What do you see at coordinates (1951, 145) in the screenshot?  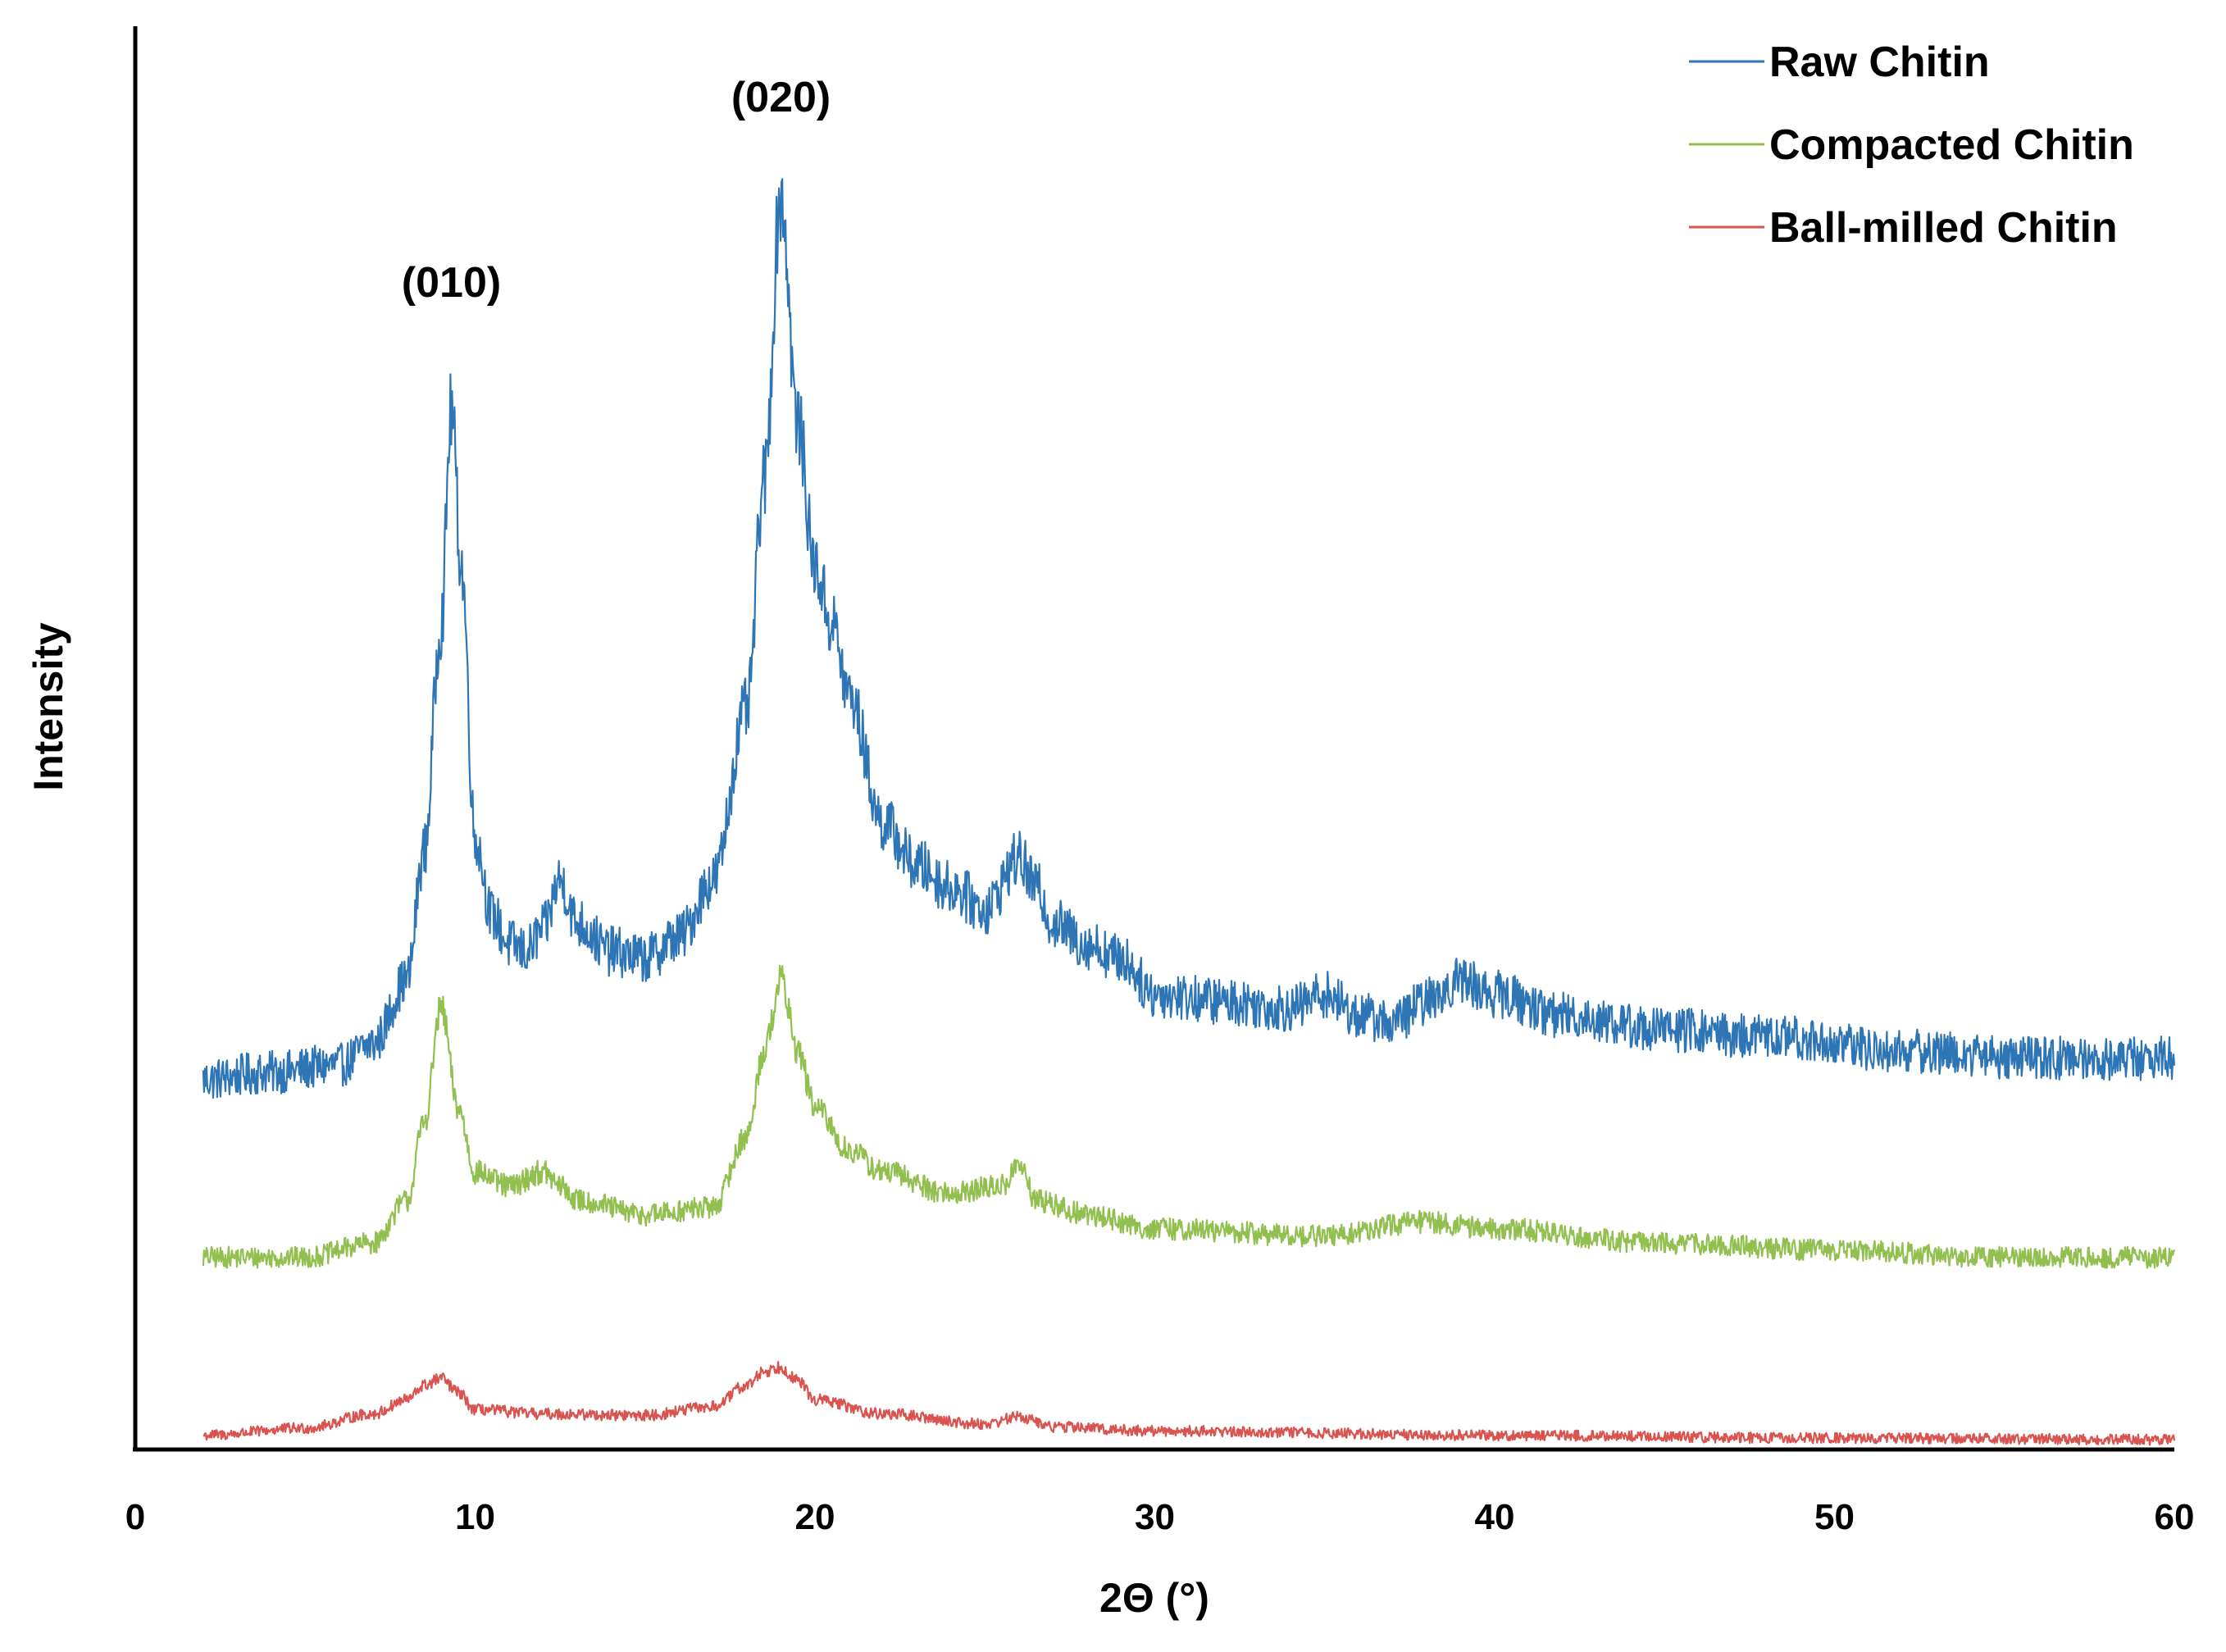 I see `legend-label-compacted-chitin: Compacted Chitin` at bounding box center [1951, 145].